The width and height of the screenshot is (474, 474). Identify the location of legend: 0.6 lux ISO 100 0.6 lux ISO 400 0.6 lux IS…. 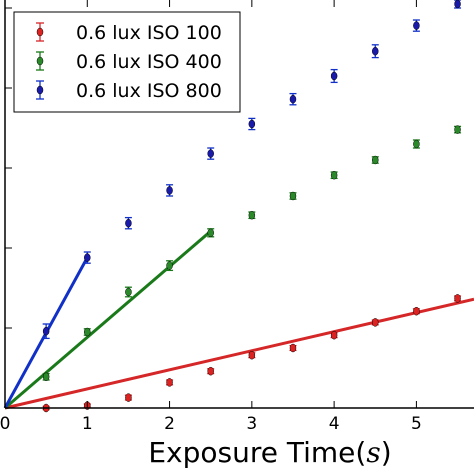
(127, 62).